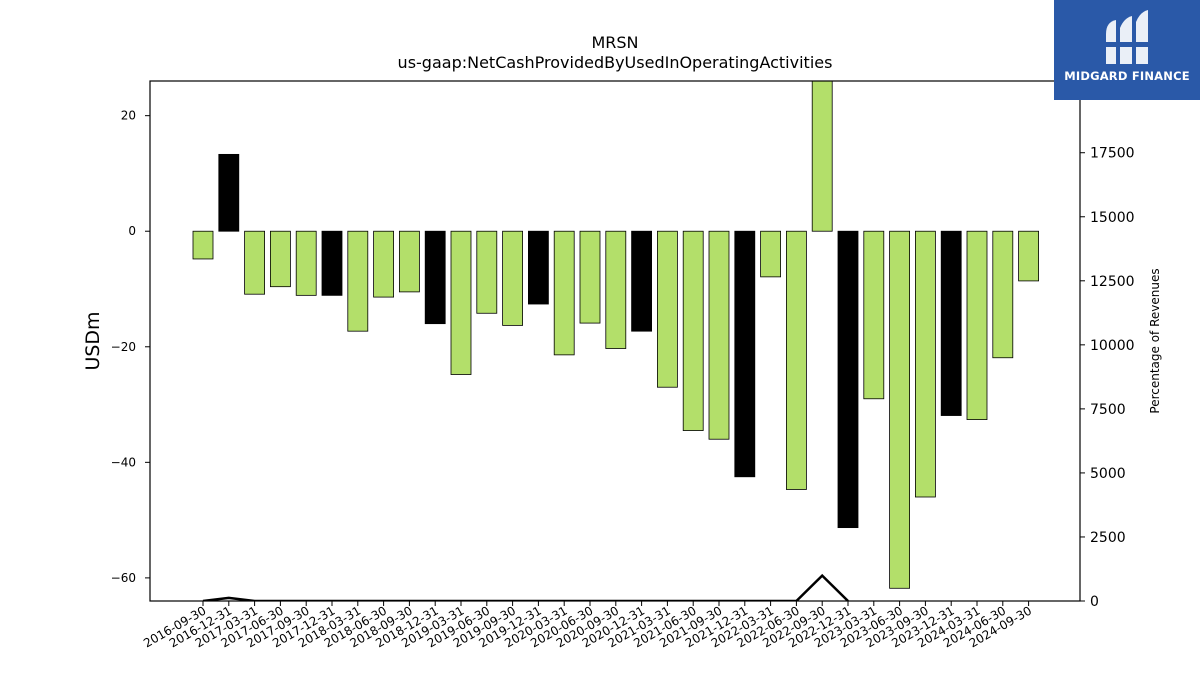 The height and width of the screenshot is (675, 1200). What do you see at coordinates (132, 231) in the screenshot?
I see `y-tick-label: 0` at bounding box center [132, 231].